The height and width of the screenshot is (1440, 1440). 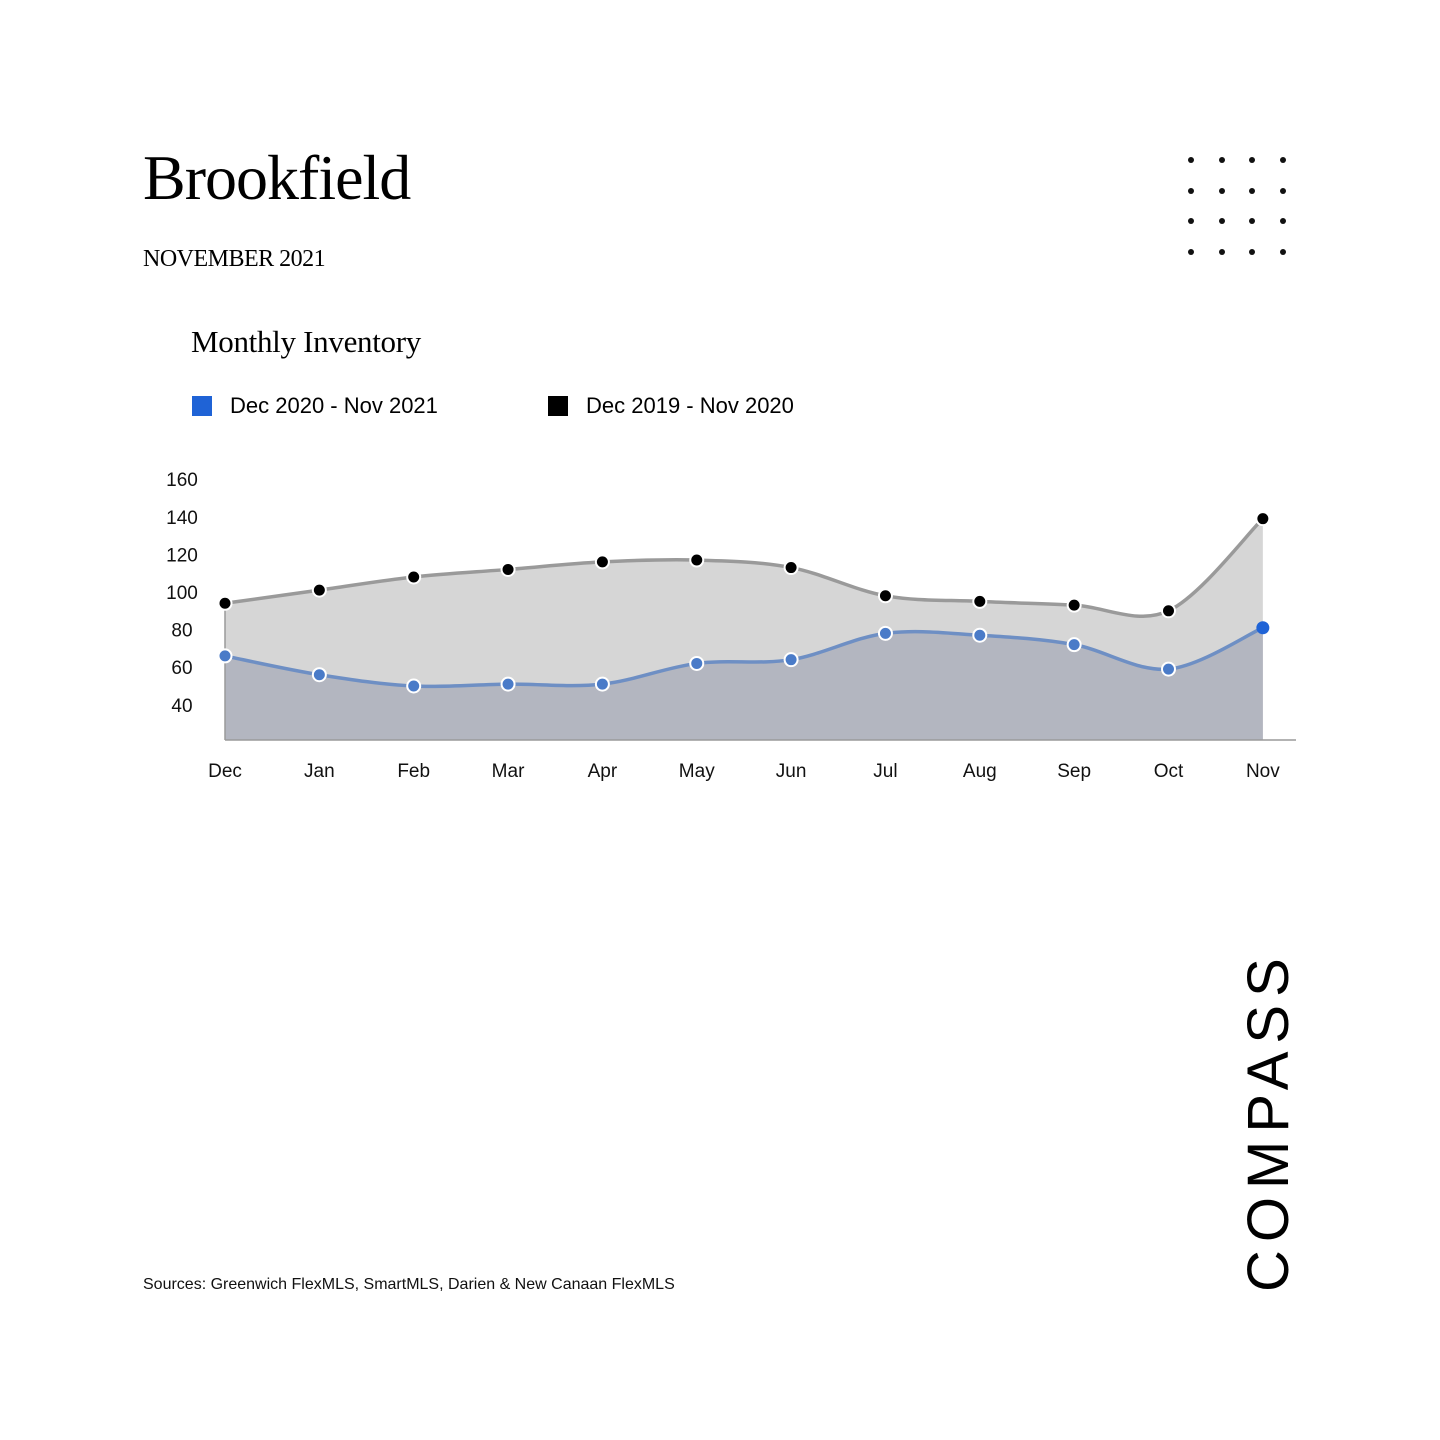 I want to click on current-point-jan, so click(x=319, y=675).